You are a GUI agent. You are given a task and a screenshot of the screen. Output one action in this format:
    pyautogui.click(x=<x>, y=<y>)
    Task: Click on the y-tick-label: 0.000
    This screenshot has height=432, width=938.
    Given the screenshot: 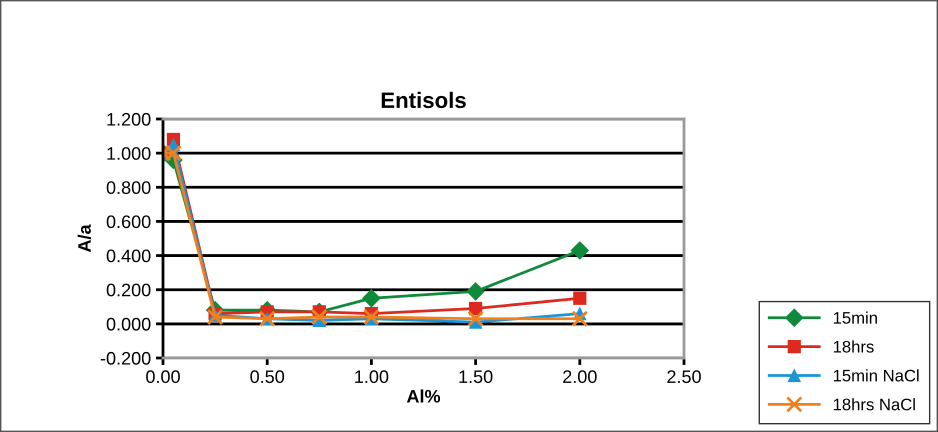 What is the action you would take?
    pyautogui.click(x=128, y=324)
    